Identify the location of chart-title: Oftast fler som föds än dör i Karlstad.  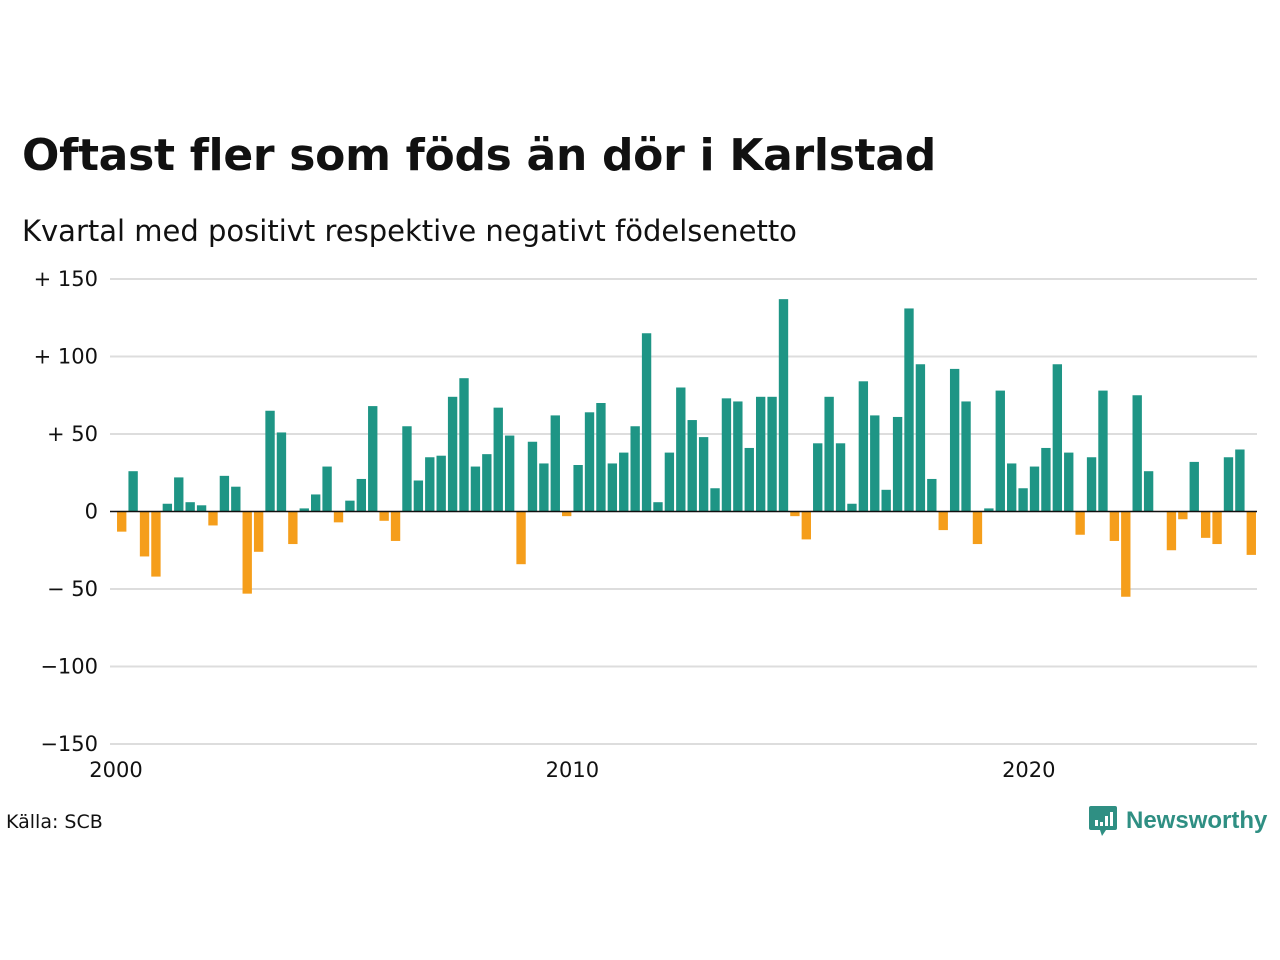
(479, 155).